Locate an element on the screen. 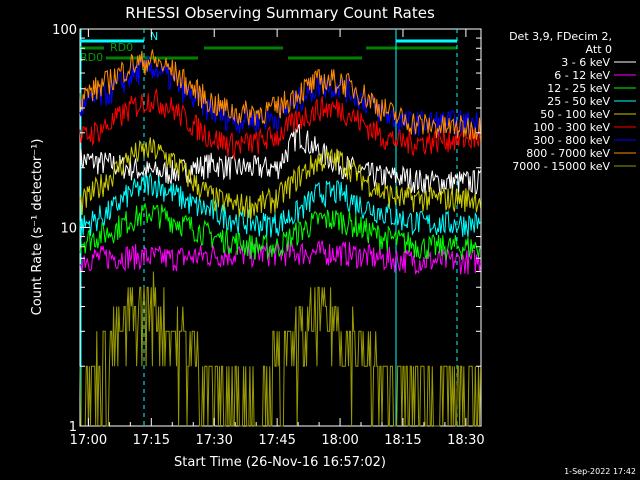  legend-header-0: Det 3,9, FDecim 2, is located at coordinates (560, 36).